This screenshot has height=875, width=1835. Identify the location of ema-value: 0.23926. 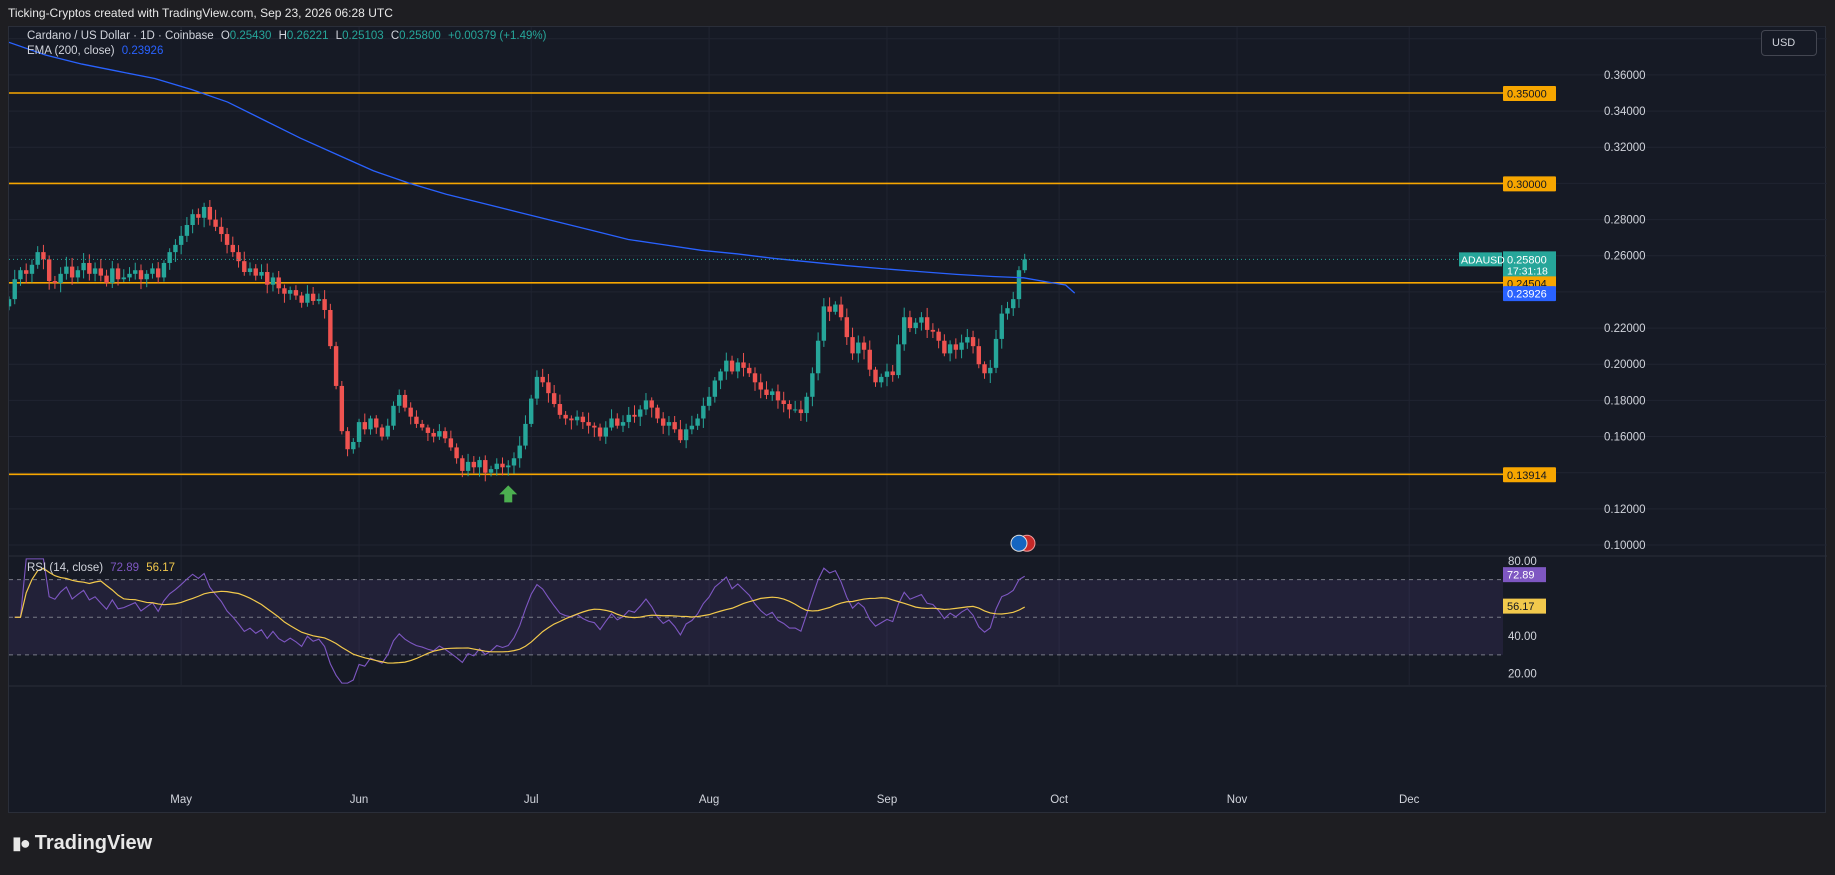
(142, 51).